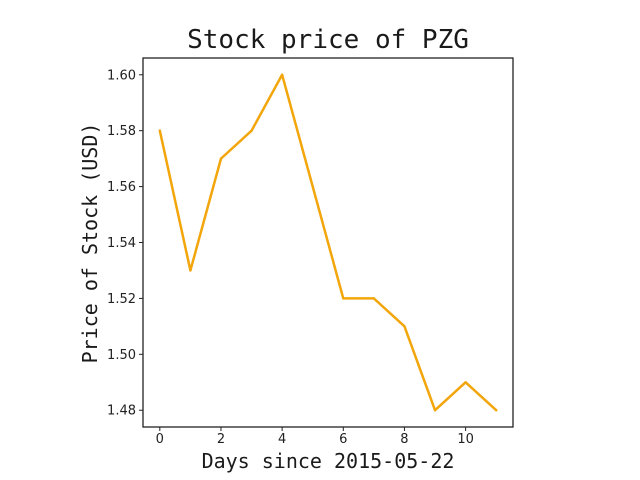 This screenshot has width=640, height=480. Describe the element at coordinates (328, 461) in the screenshot. I see `x-axis-label: Days since 2015-05-22` at that location.